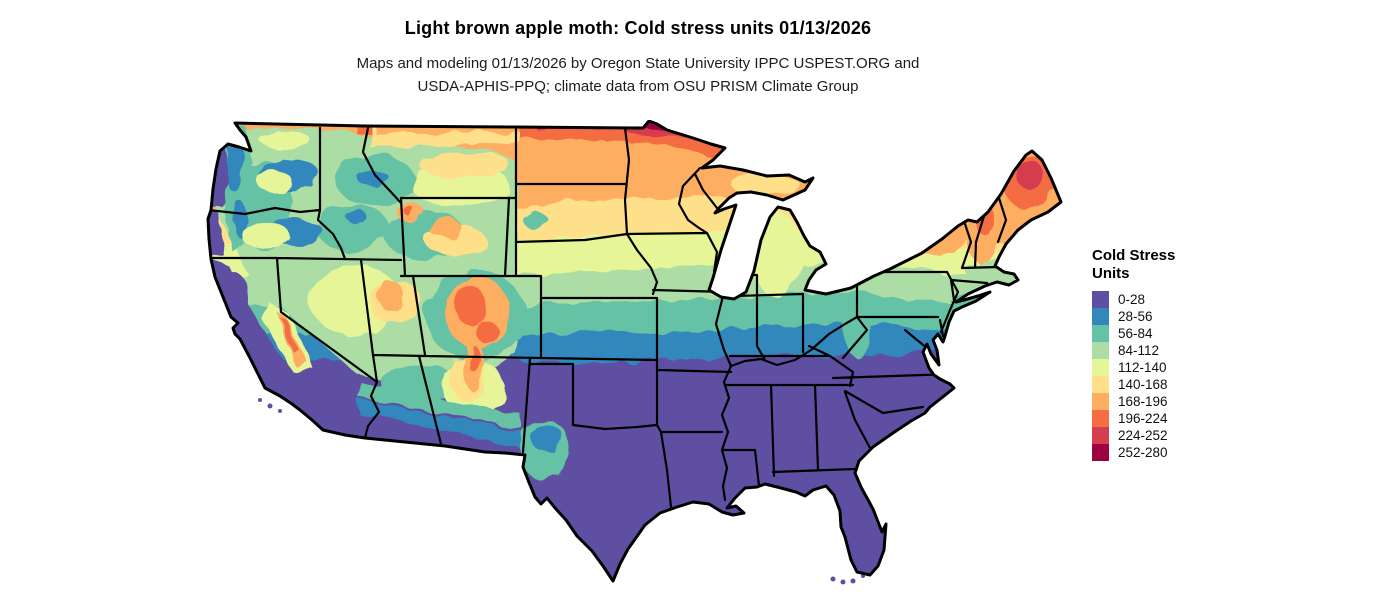  I want to click on legend-item: 168-196, so click(1189, 402).